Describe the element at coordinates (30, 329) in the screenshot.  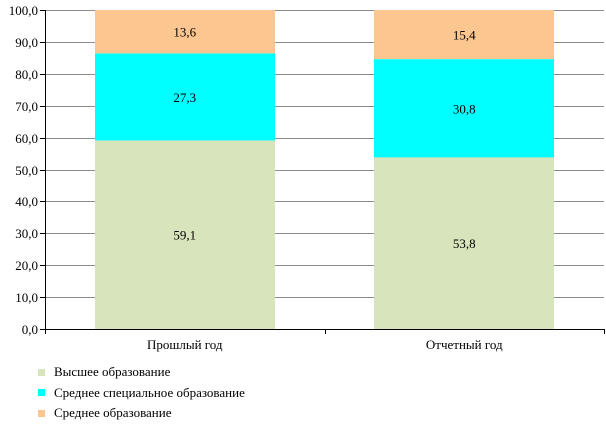
I see `y-tick-label: 0,0` at that location.